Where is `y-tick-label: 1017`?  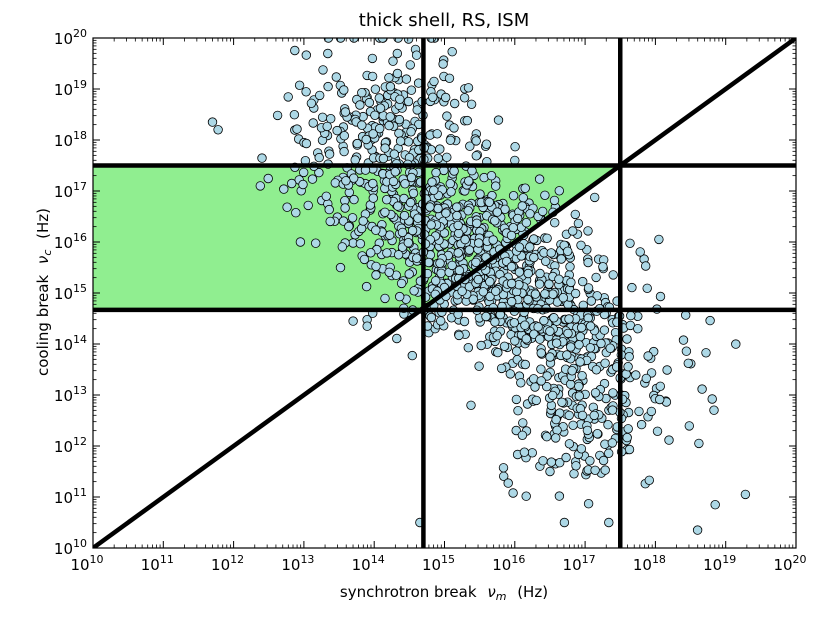
y-tick-label: 1017 is located at coordinates (70, 190).